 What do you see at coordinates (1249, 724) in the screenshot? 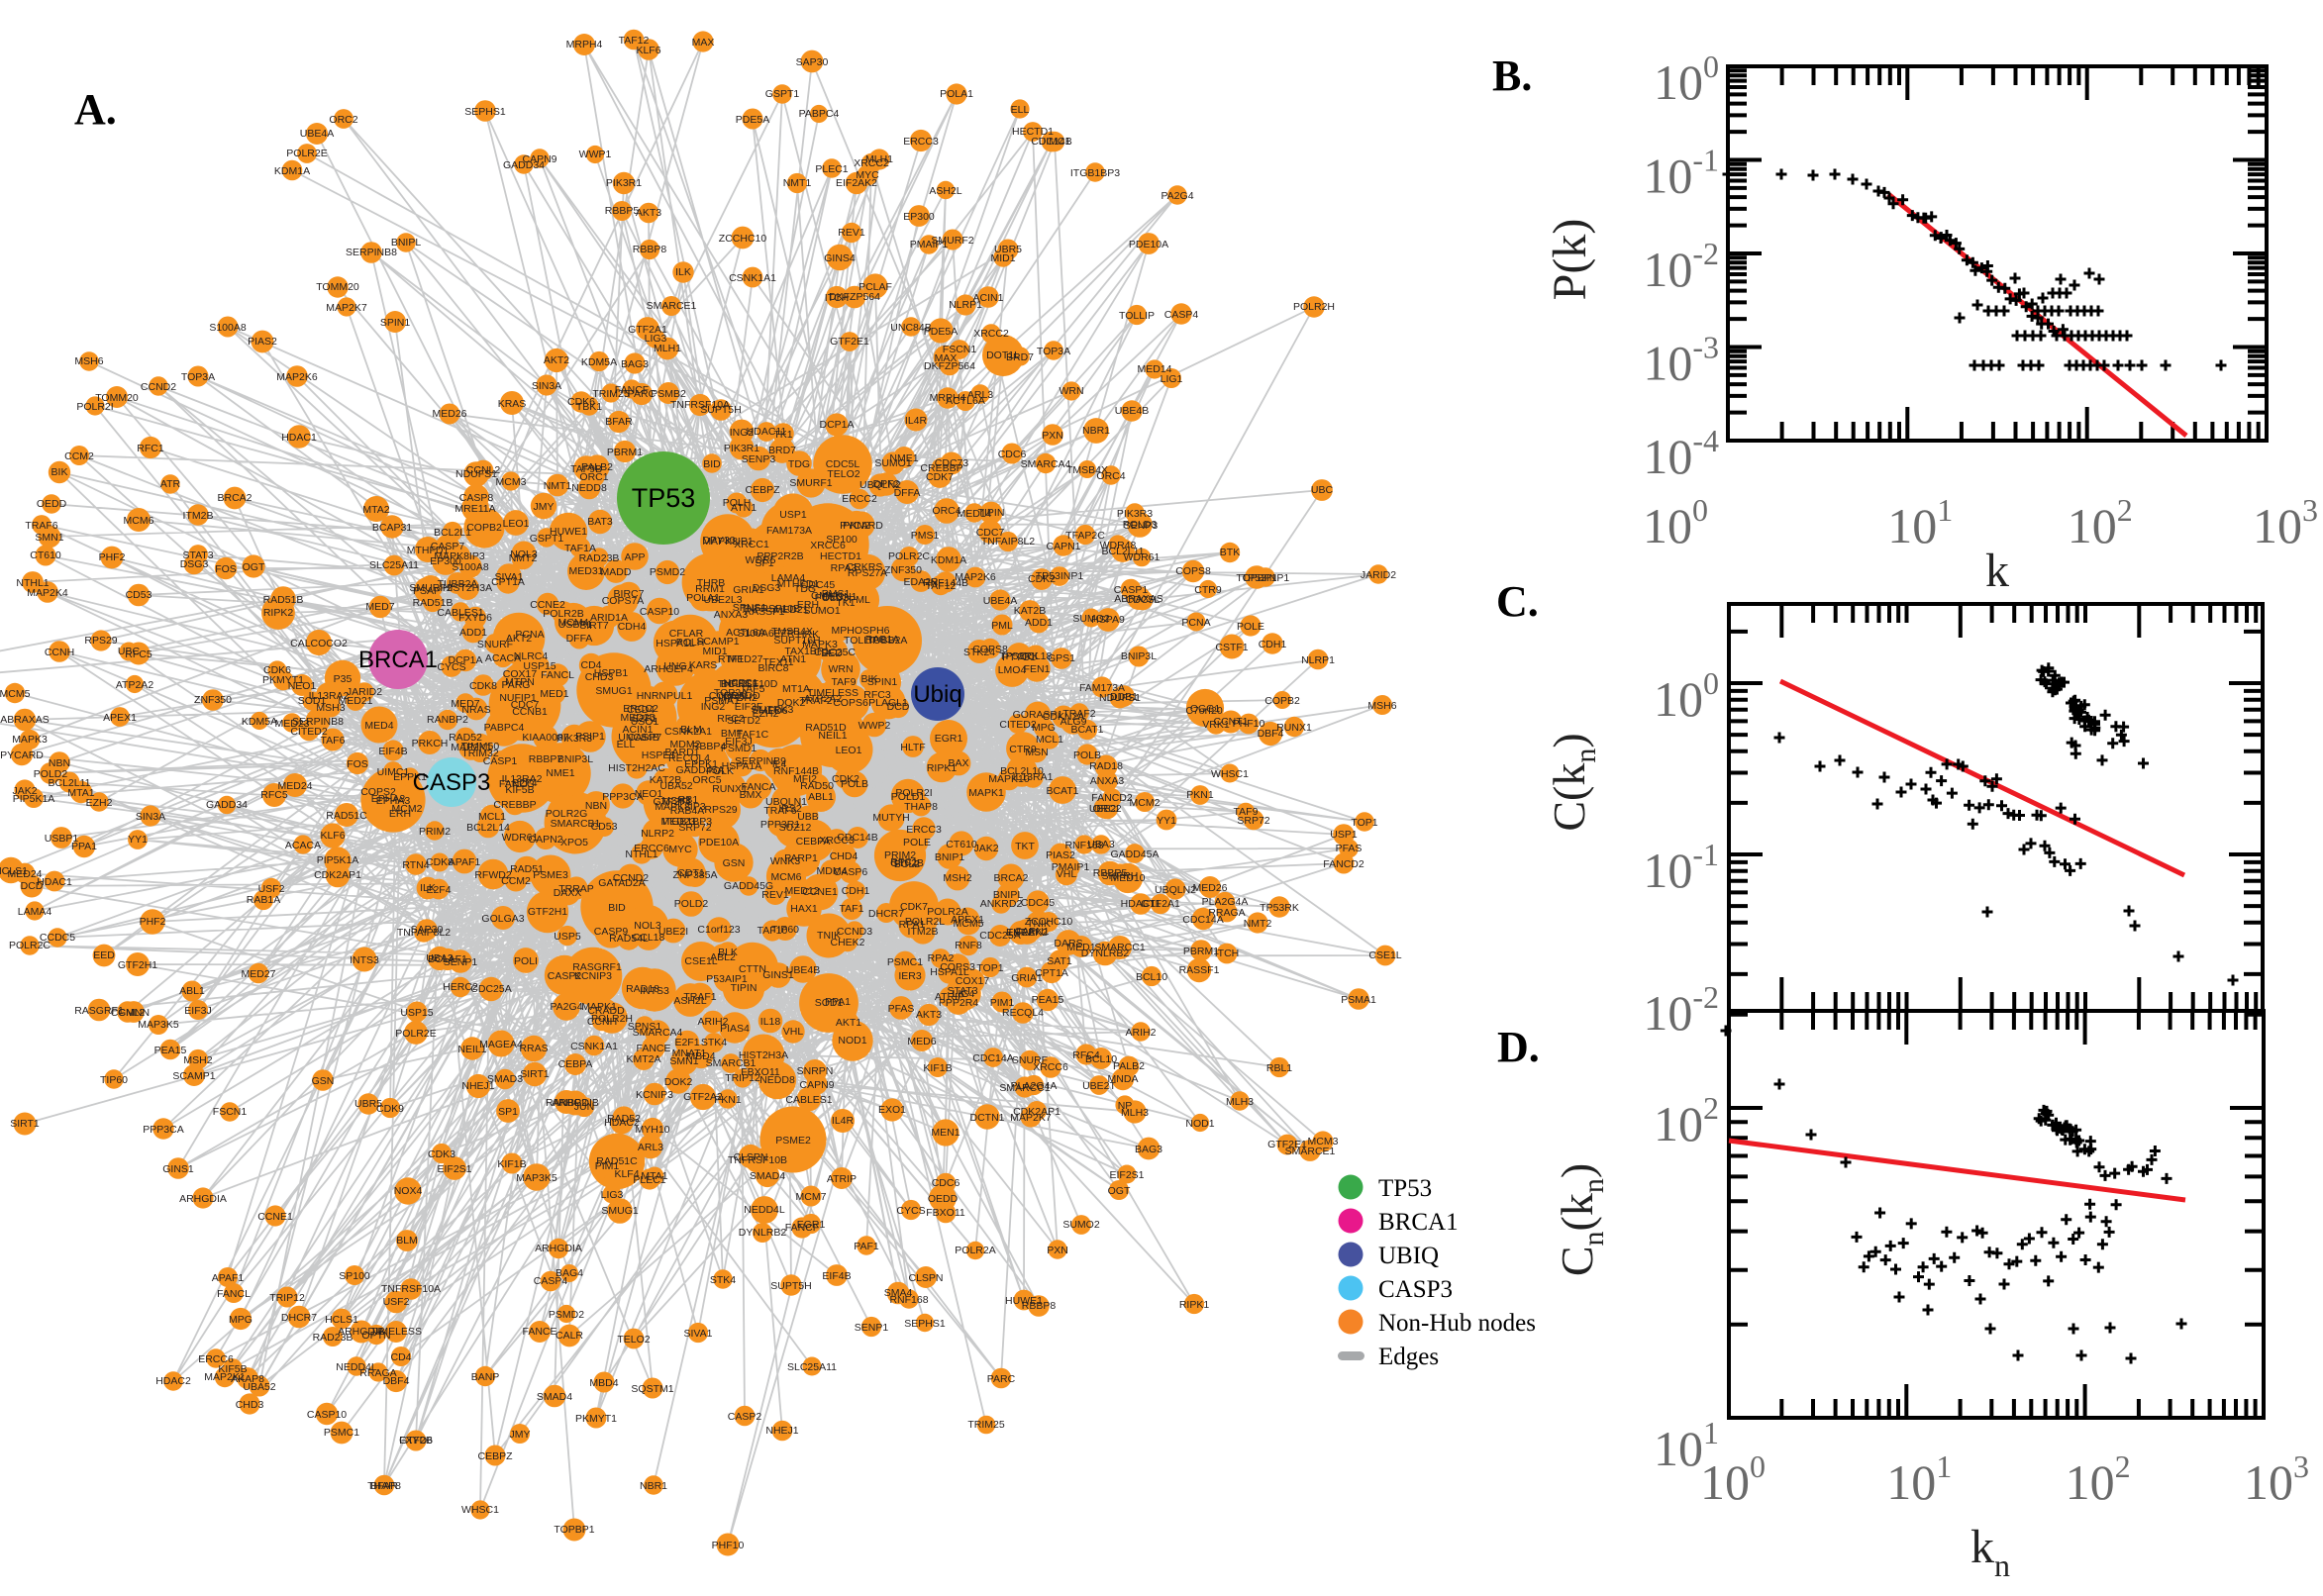
I see `svg-text: PHF10` at bounding box center [1249, 724].